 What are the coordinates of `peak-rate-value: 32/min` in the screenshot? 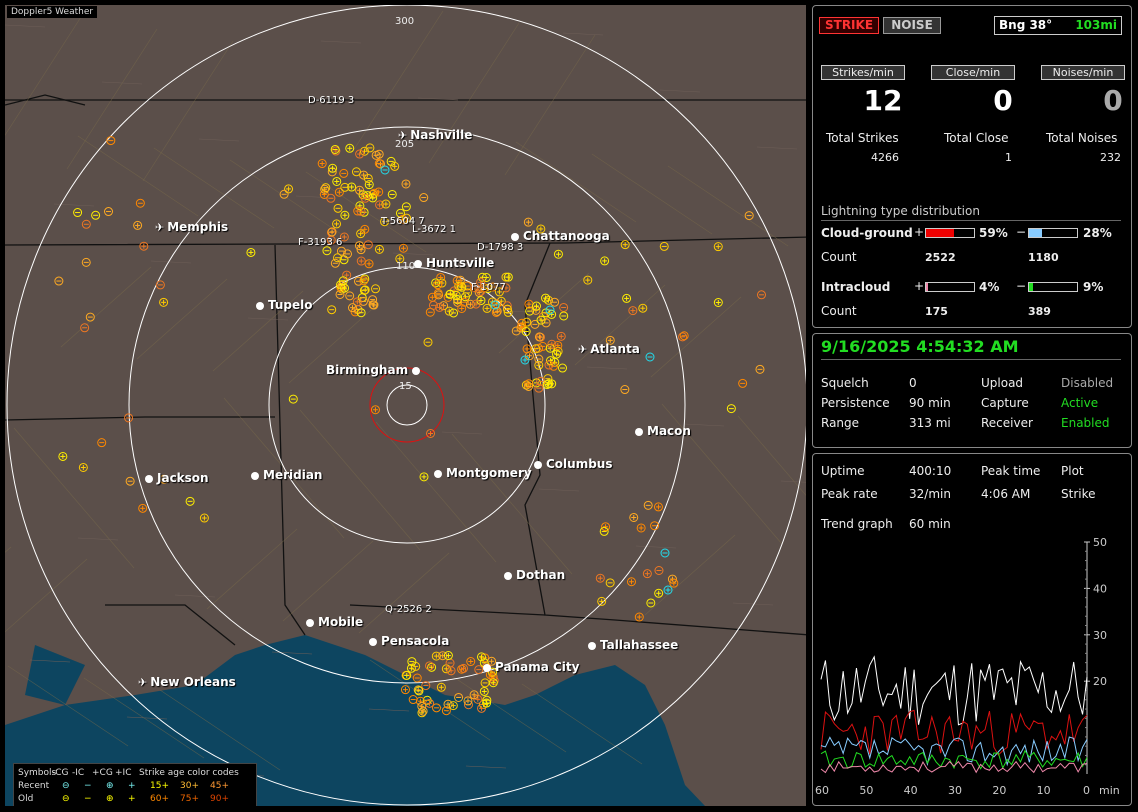 It's located at (930, 494).